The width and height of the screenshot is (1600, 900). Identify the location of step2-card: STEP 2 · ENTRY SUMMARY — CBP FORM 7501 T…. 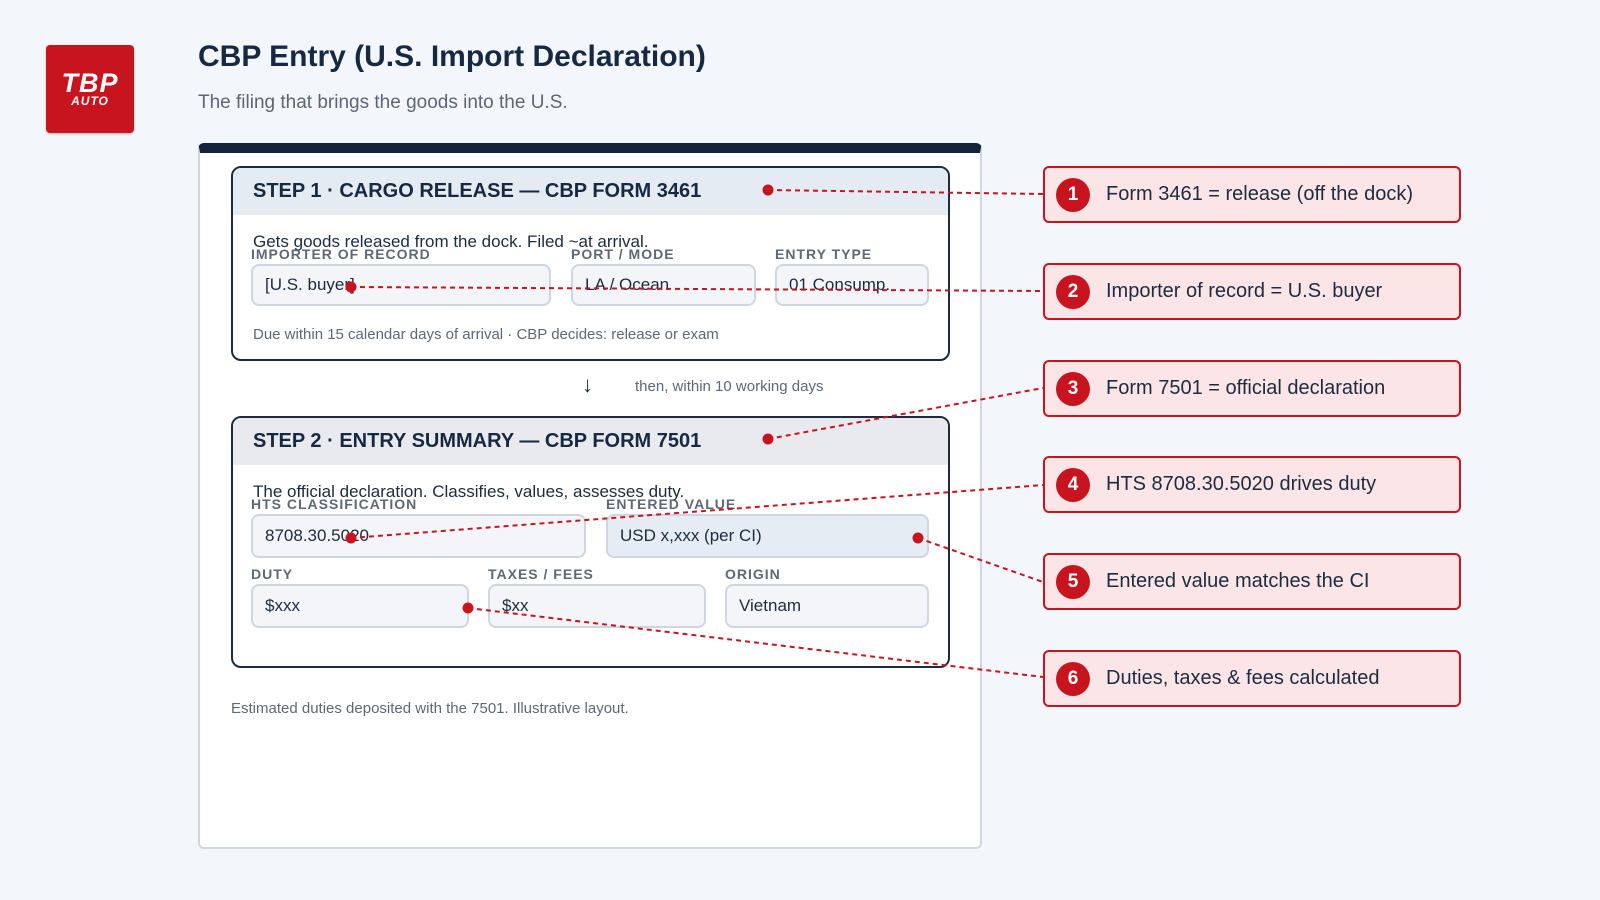
(590, 542).